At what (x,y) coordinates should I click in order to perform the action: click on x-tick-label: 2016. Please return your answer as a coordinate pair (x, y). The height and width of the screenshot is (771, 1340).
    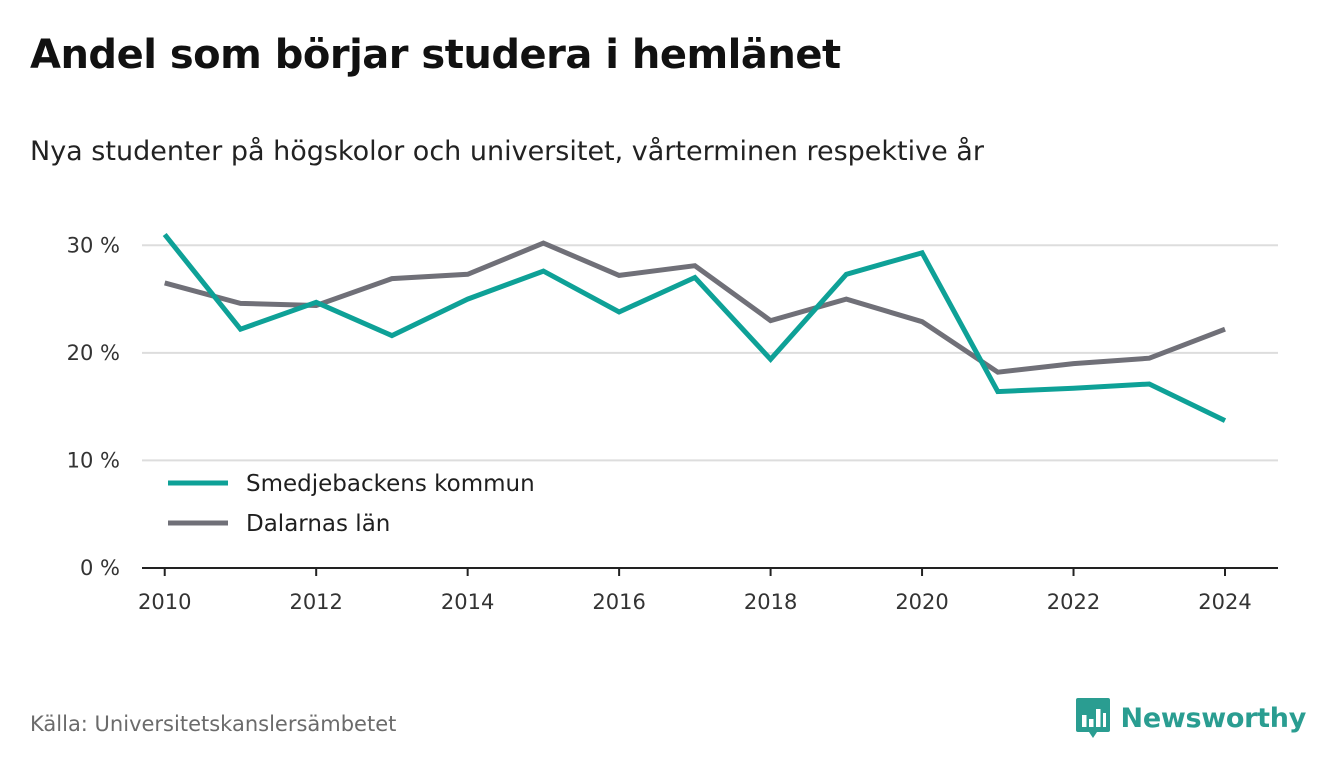
    Looking at the image, I should click on (618, 602).